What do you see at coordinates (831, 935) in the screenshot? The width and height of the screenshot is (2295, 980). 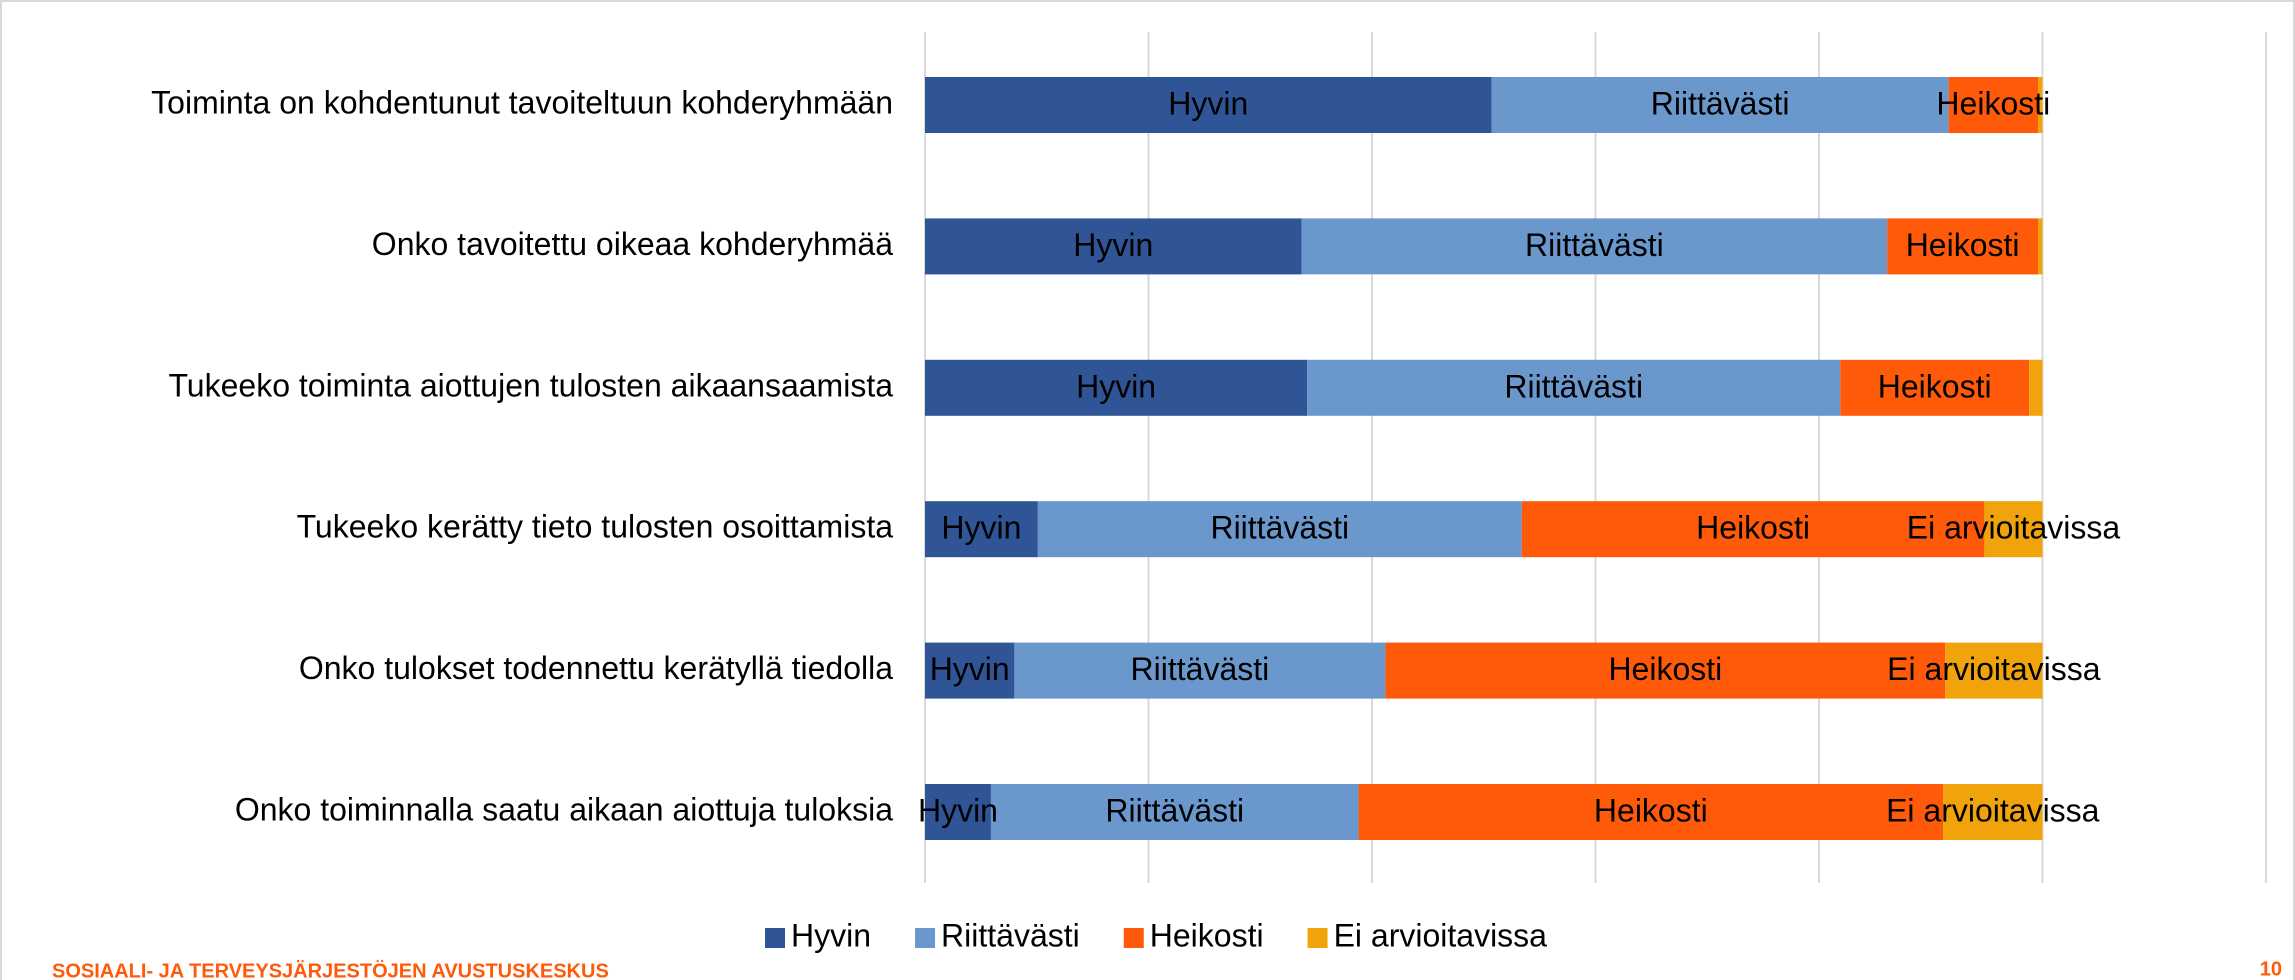 I see `legend-label: Hyvin` at bounding box center [831, 935].